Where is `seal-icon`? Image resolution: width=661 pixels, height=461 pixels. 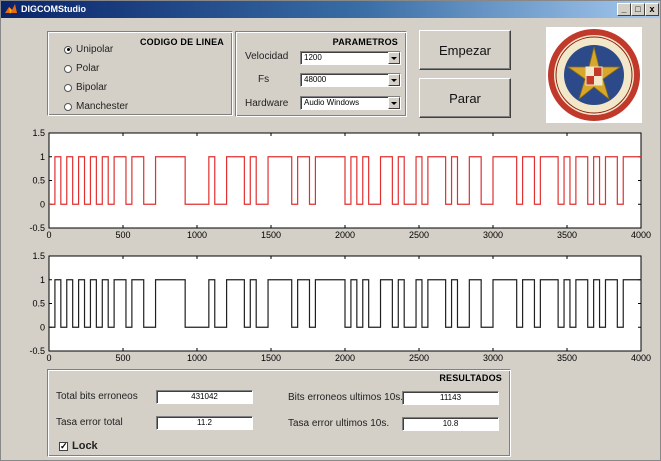 seal-icon is located at coordinates (594, 75).